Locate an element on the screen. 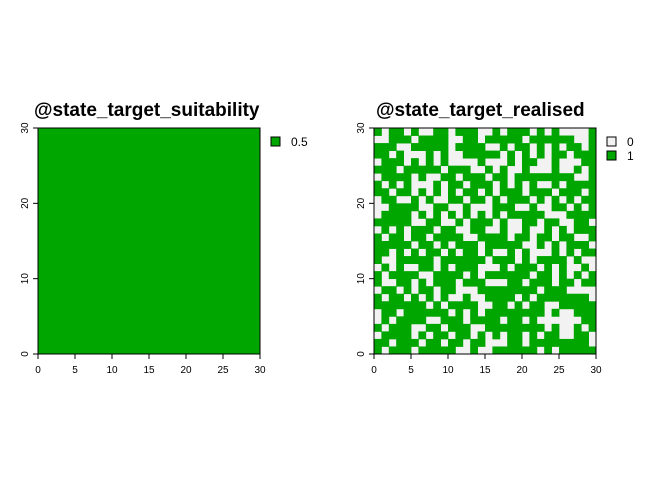 This screenshot has width=672, height=480. x-tick-label: 15 is located at coordinates (485, 370).